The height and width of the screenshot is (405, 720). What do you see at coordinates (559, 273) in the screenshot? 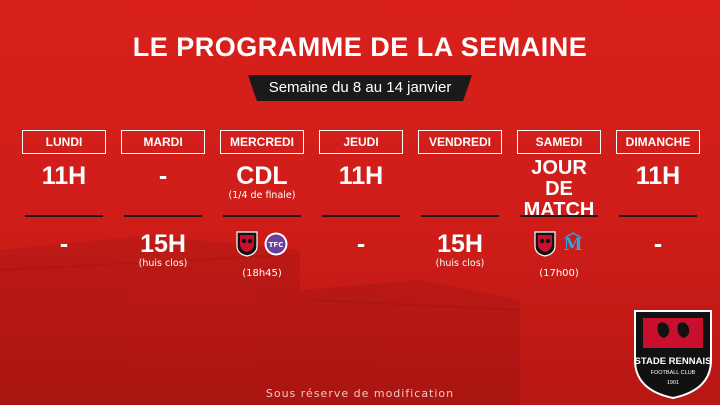
I see `match-time: (17h00)` at bounding box center [559, 273].